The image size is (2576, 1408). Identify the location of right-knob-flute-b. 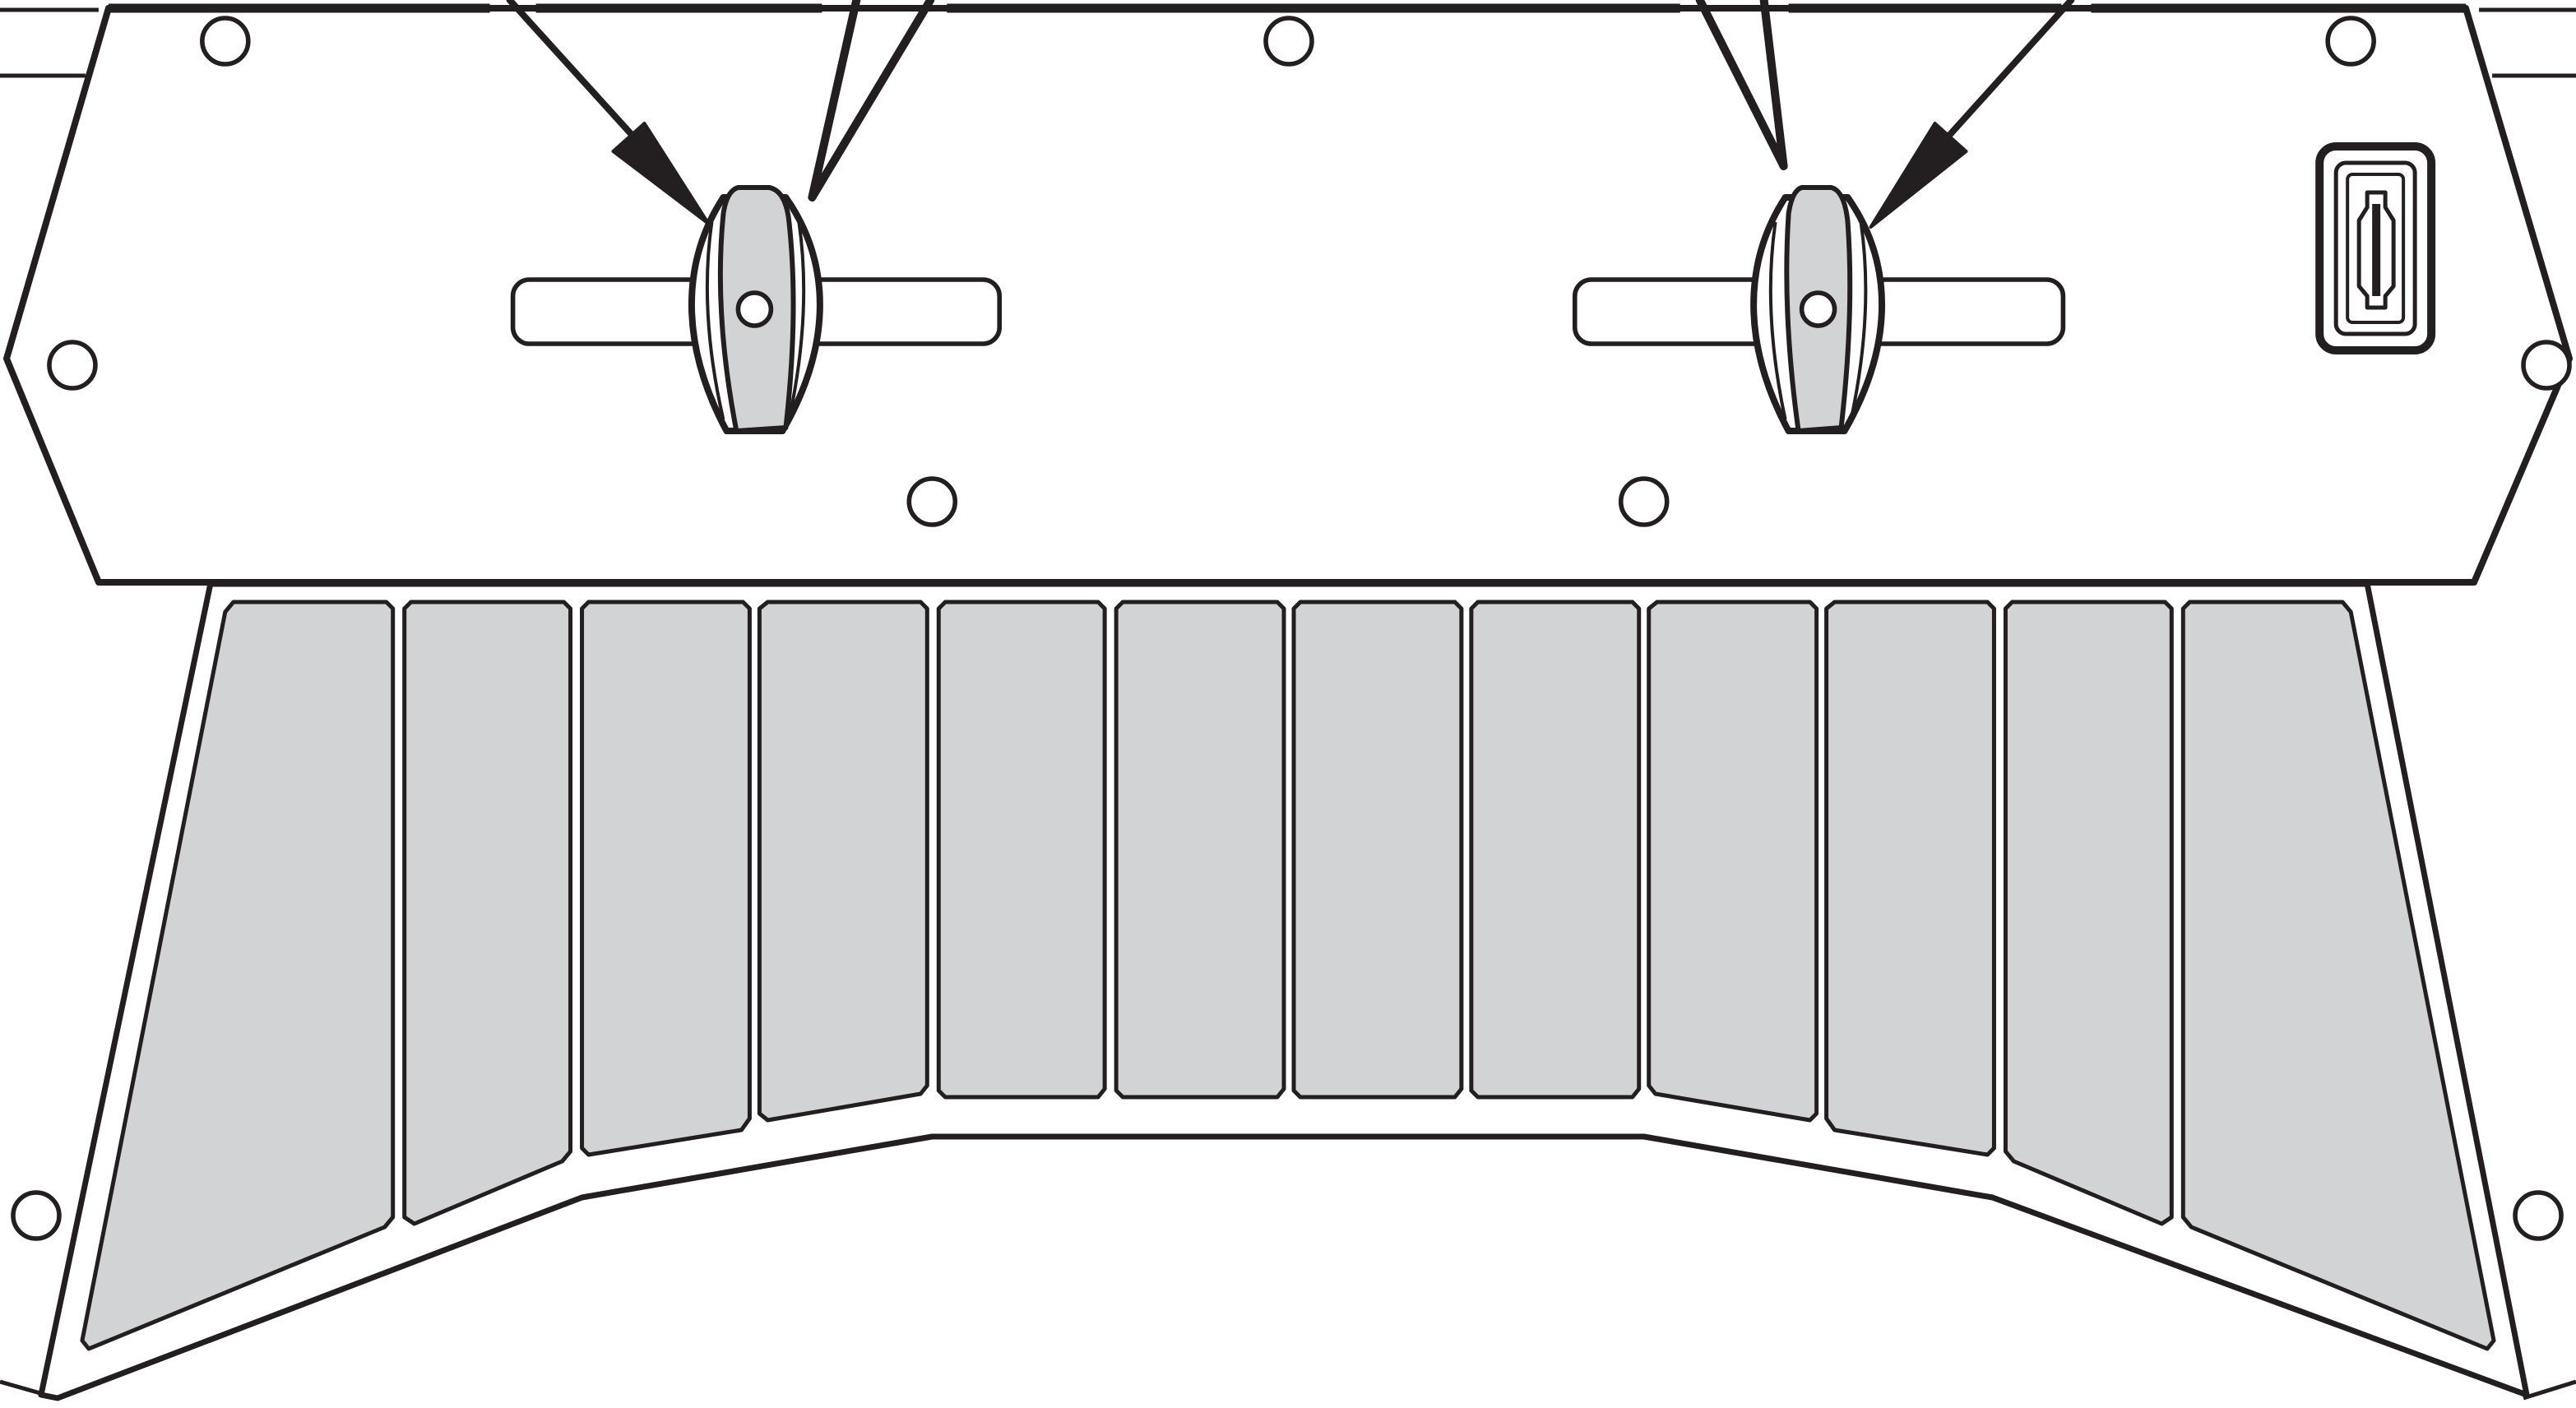
(1859, 320).